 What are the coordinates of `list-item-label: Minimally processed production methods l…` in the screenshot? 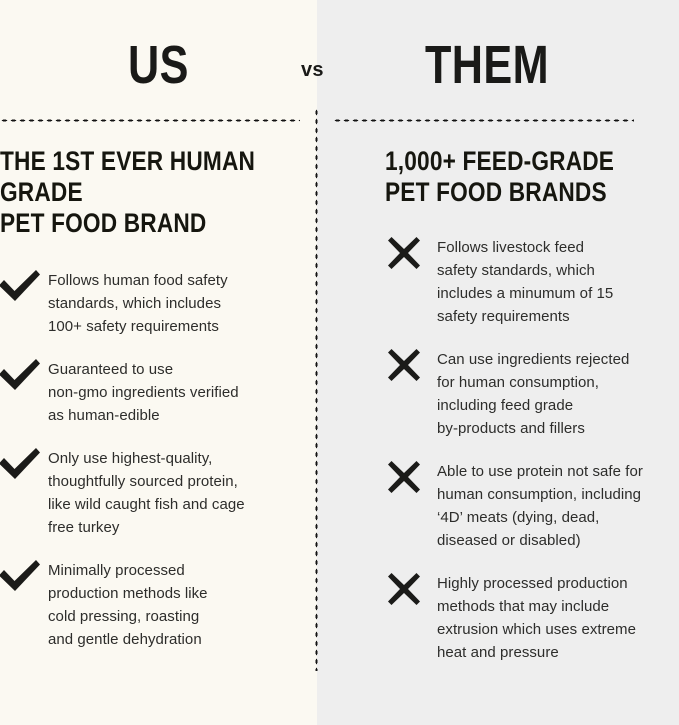 It's located at (128, 605).